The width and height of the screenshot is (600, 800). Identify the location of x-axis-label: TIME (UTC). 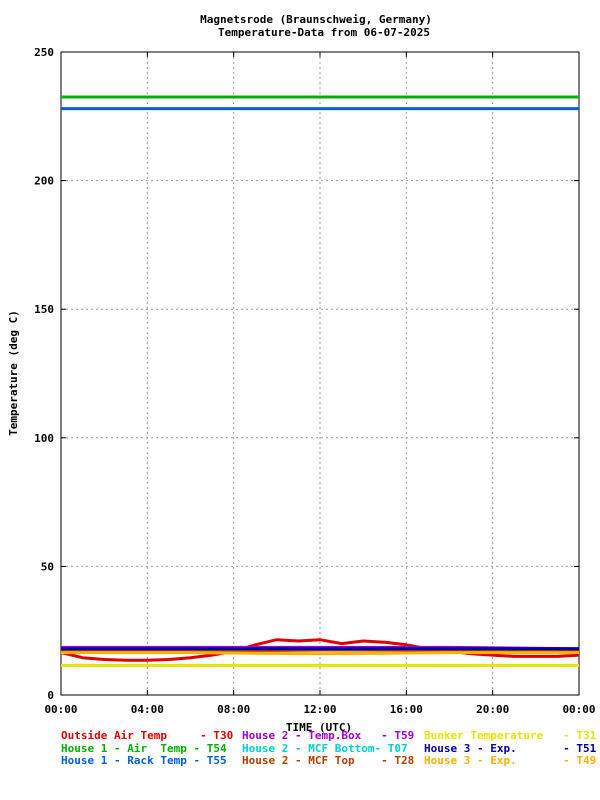
(319, 727).